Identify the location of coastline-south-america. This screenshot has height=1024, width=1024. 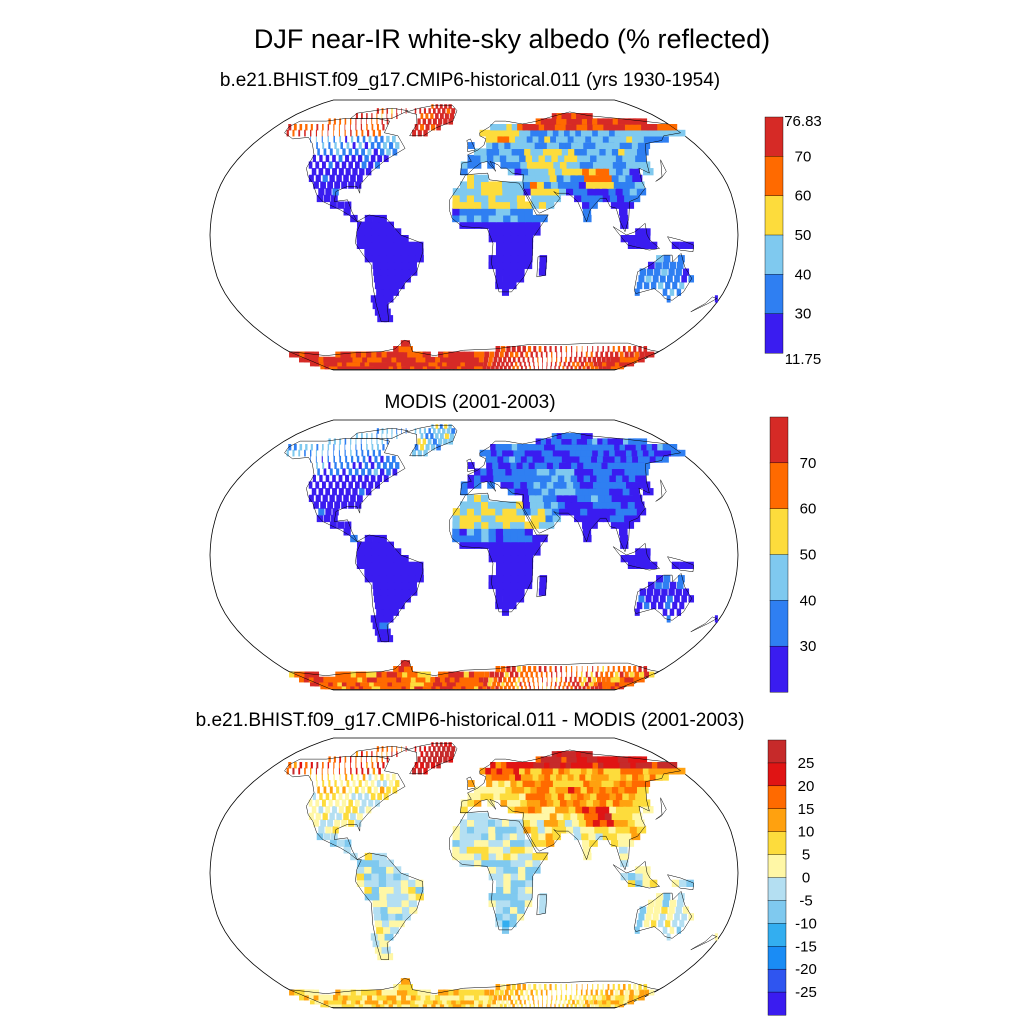
(389, 268).